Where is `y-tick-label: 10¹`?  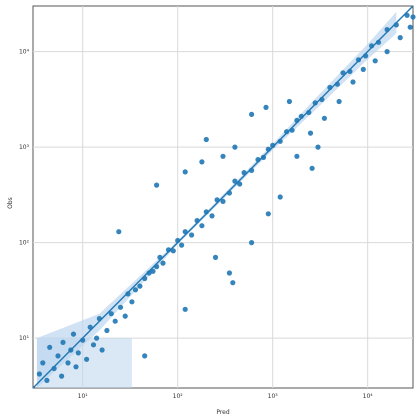
y-tick-label: 10¹ is located at coordinates (24, 338).